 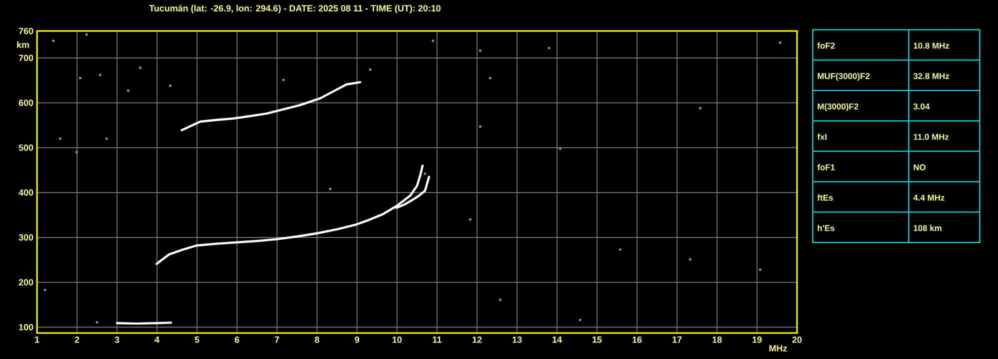 I want to click on x-tick-label: 17, so click(x=677, y=339).